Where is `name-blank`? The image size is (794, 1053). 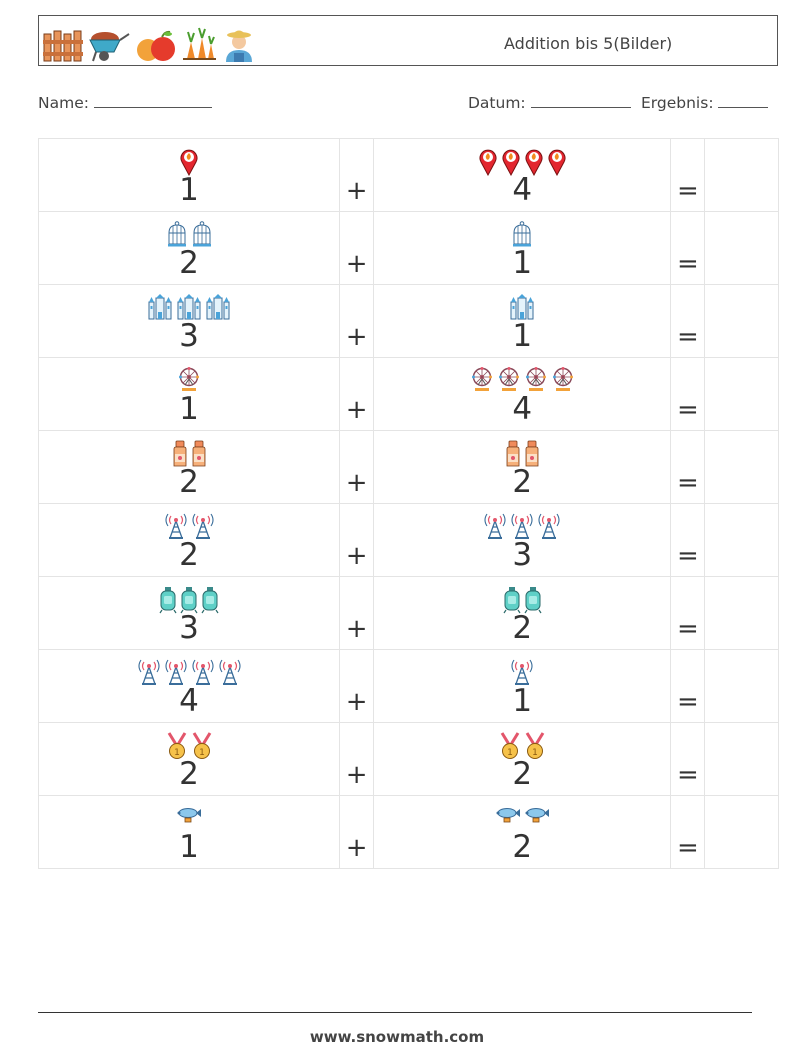
name-blank is located at coordinates (152, 100).